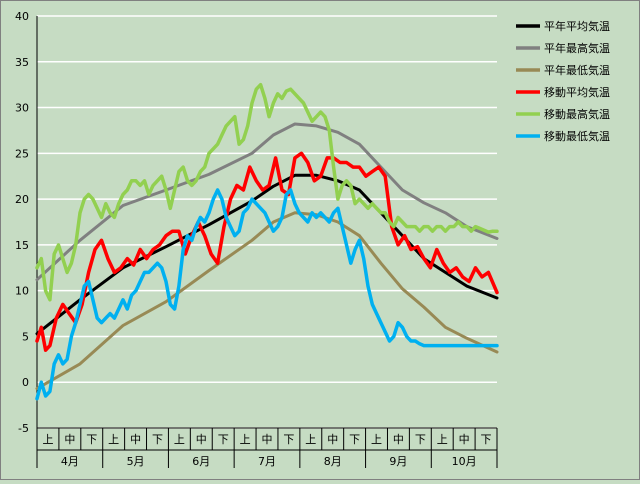 The width and height of the screenshot is (640, 484). What do you see at coordinates (577, 70) in the screenshot?
I see `legend-label: 平年最低気温` at bounding box center [577, 70].